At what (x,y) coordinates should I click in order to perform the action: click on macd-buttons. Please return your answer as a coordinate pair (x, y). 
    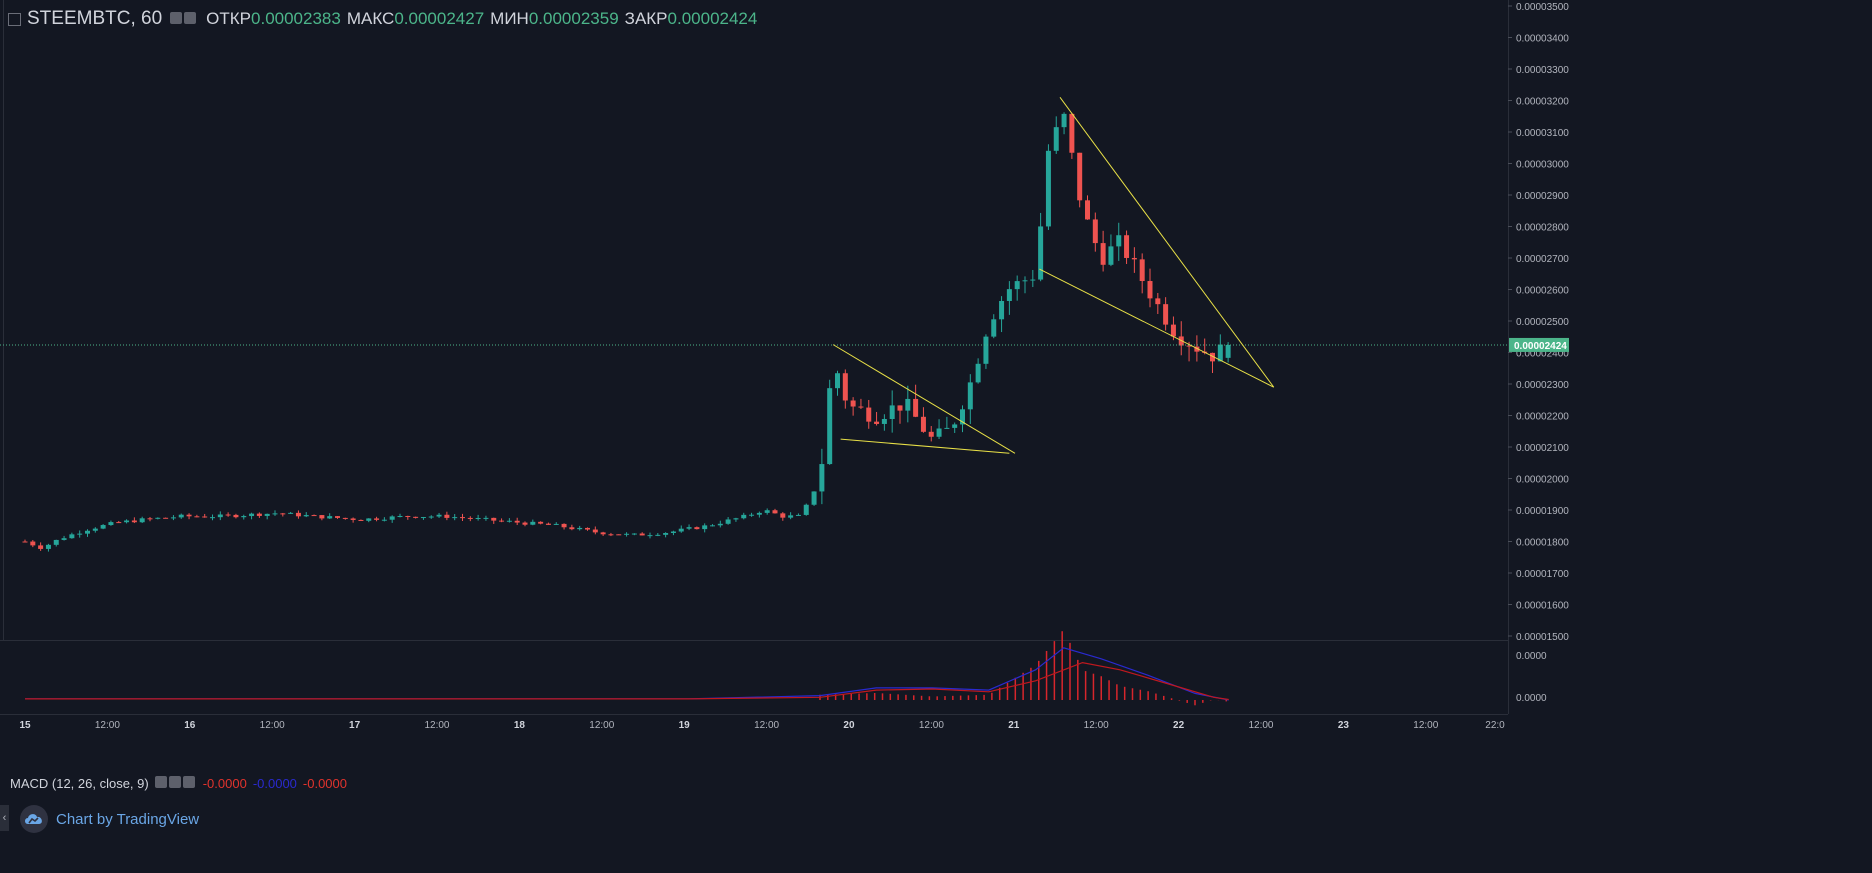
    Looking at the image, I should click on (175, 783).